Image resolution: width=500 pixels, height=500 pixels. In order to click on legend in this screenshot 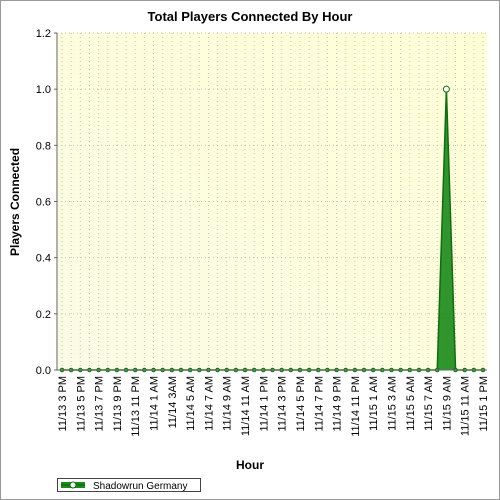, I will do `click(129, 485)`.